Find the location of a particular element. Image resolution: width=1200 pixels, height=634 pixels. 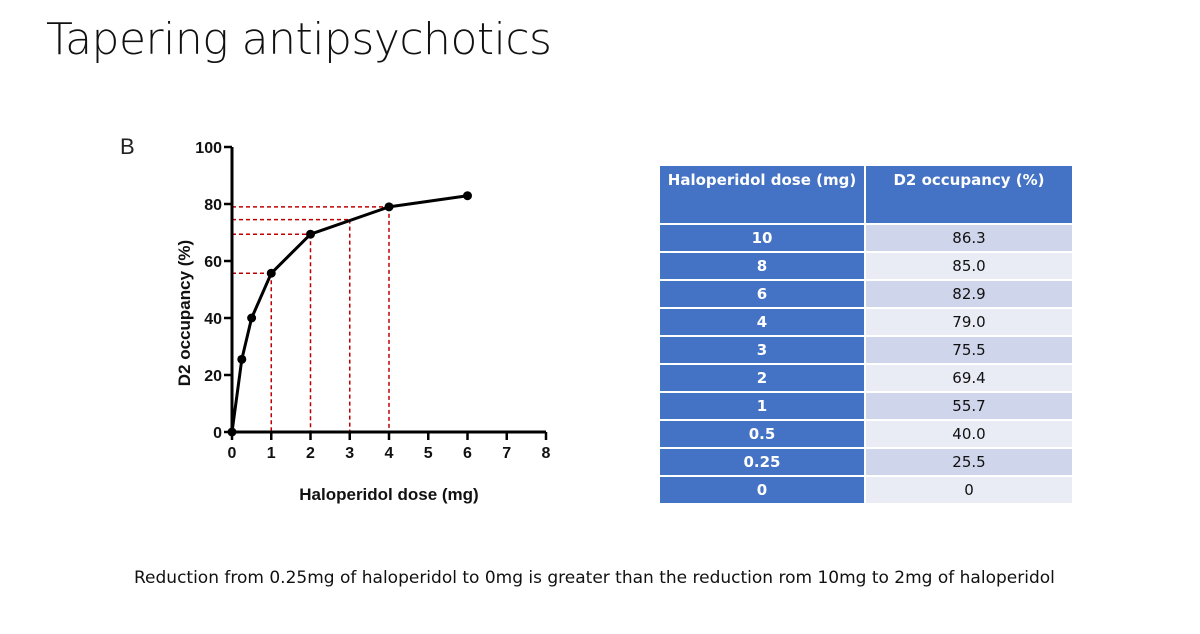

table-row: 6 82.9 is located at coordinates (866, 294).